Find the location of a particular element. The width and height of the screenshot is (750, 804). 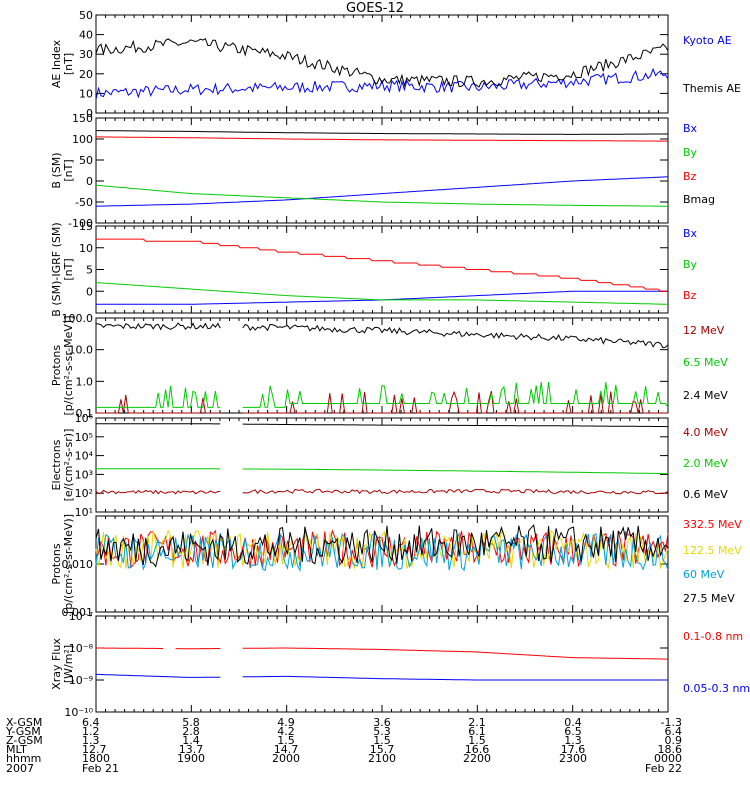

footer-cell: 6.5 is located at coordinates (573, 731).